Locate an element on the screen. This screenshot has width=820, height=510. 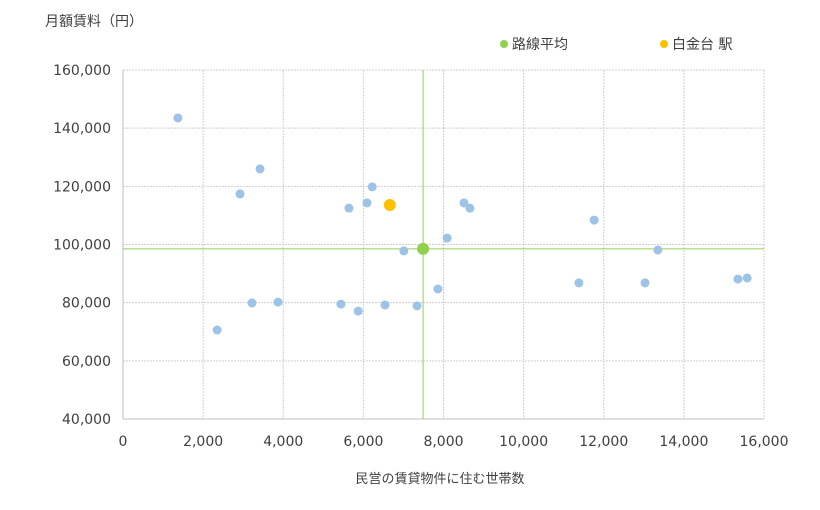
x-tick-label: 14,000 is located at coordinates (683, 442).